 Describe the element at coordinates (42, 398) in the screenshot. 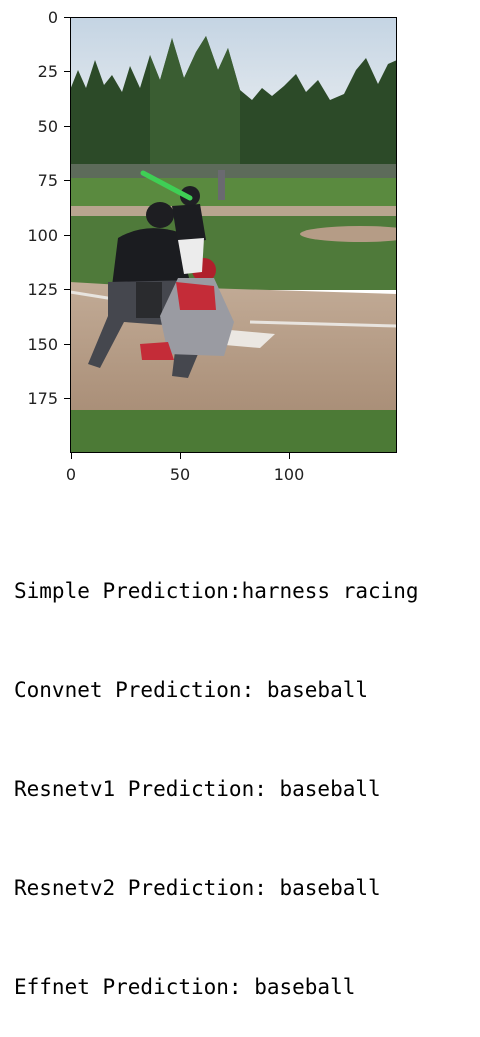

I see `y-tick-label: 175` at that location.